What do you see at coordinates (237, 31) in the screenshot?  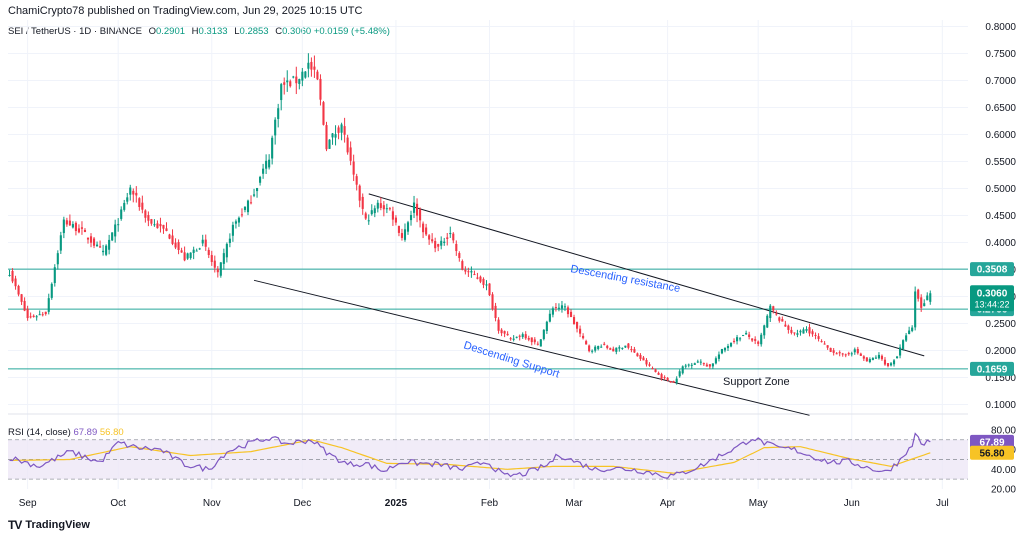 I see `low-label: L` at bounding box center [237, 31].